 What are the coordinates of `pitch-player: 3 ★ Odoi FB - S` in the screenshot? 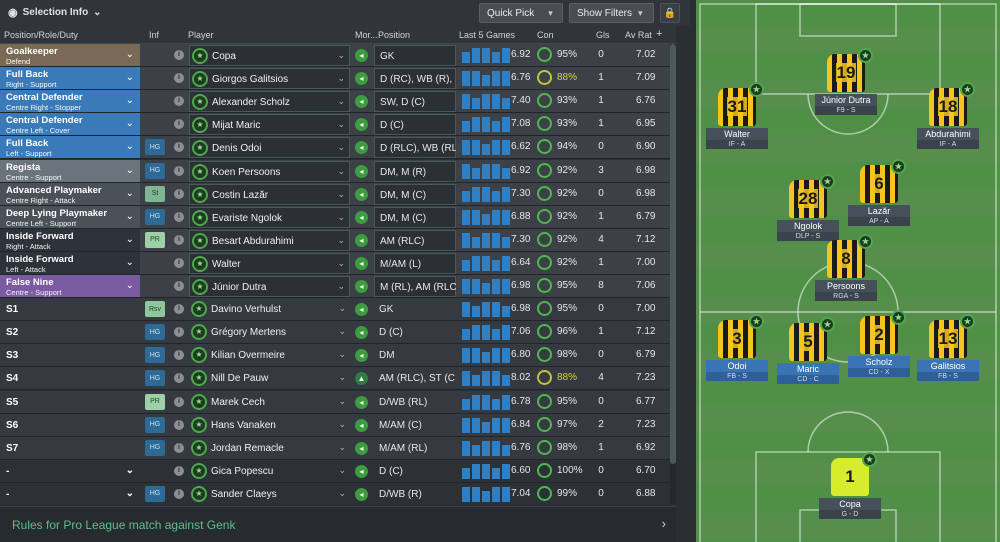 It's located at (737, 347).